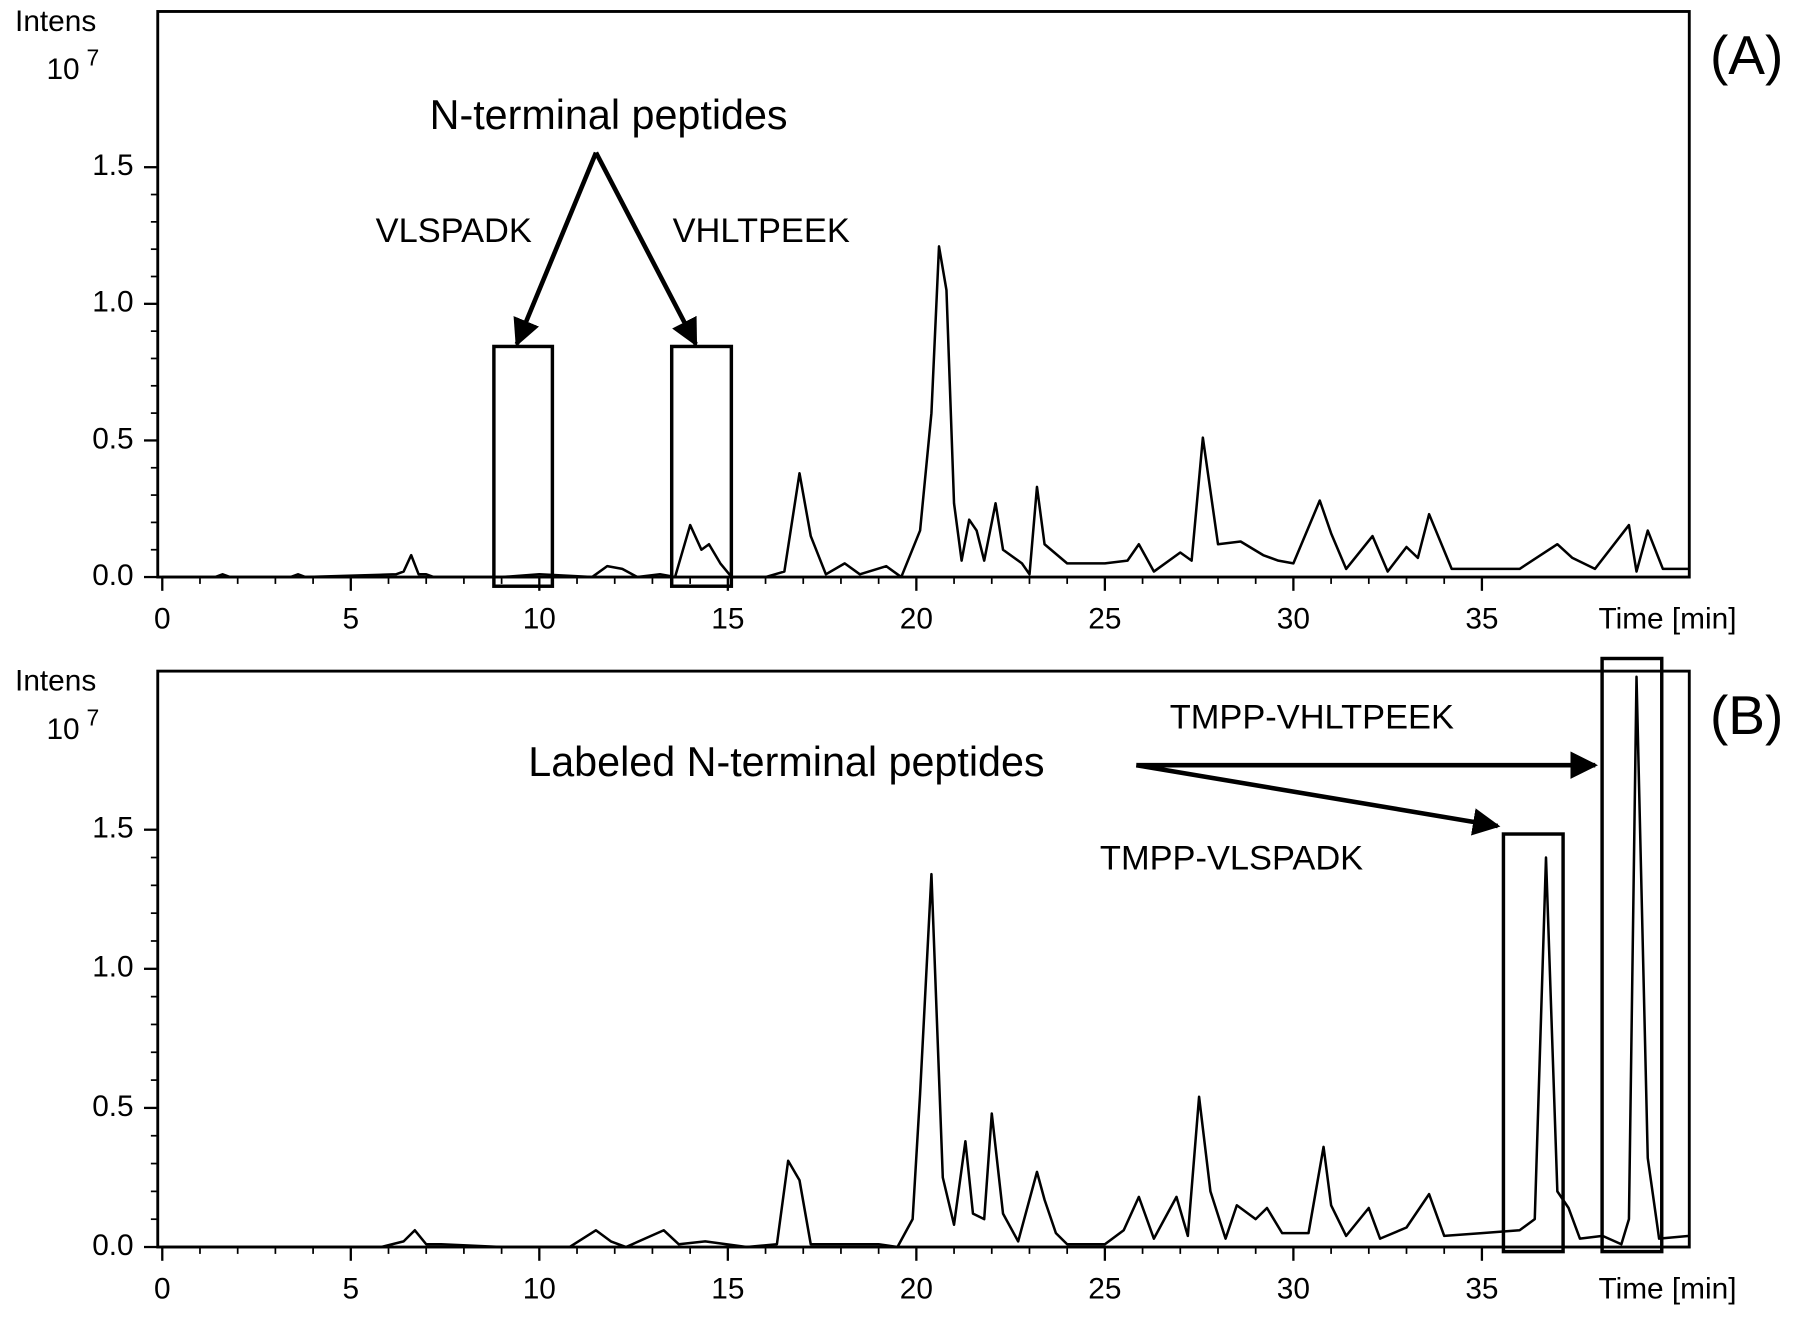 This screenshot has width=1800, height=1317. I want to click on annotation: Labeled N-terminal peptides, so click(786, 762).